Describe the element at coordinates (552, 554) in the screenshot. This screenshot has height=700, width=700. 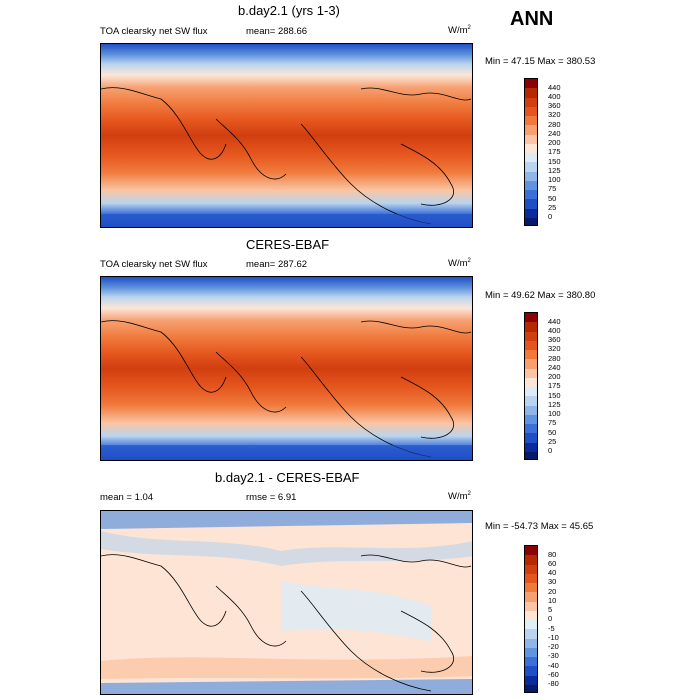
I see `panel-3-tick: 80` at that location.